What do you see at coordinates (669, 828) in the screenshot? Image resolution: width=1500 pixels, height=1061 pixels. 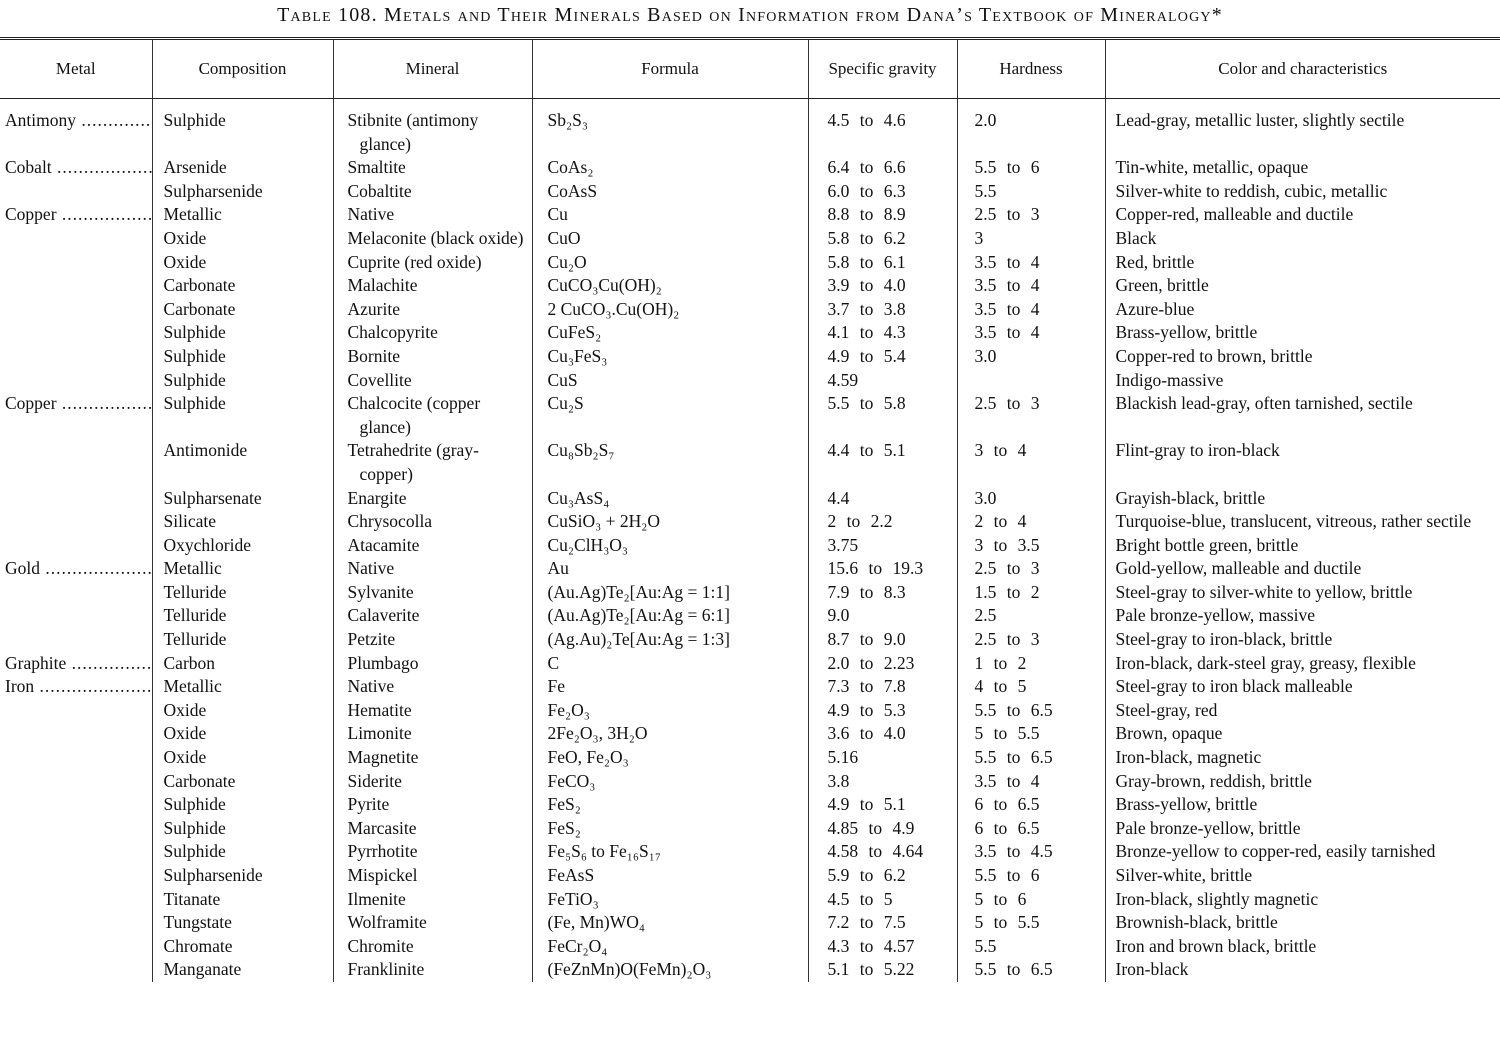 I see `cell: FeS₂` at bounding box center [669, 828].